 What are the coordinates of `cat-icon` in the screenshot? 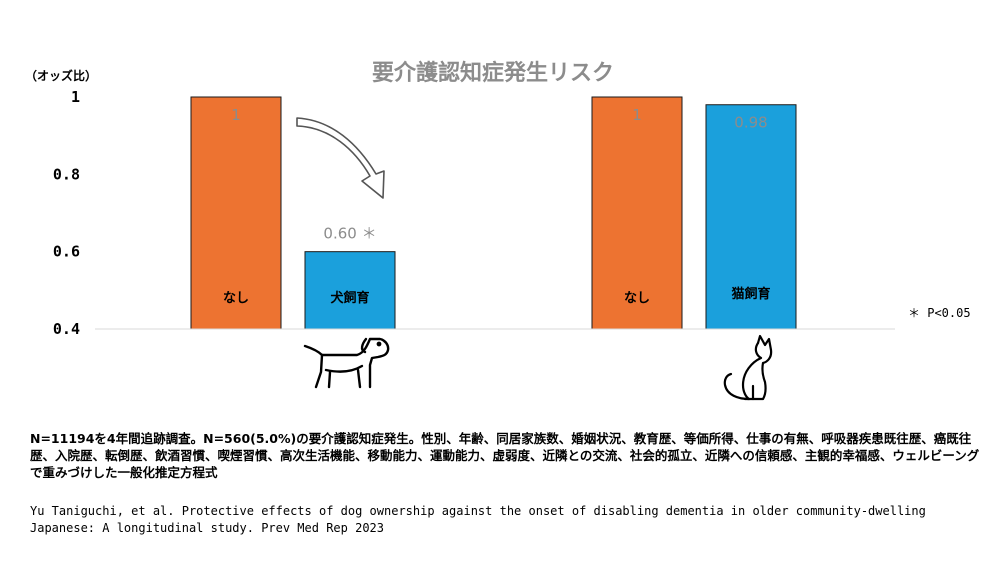 It's located at (748, 367).